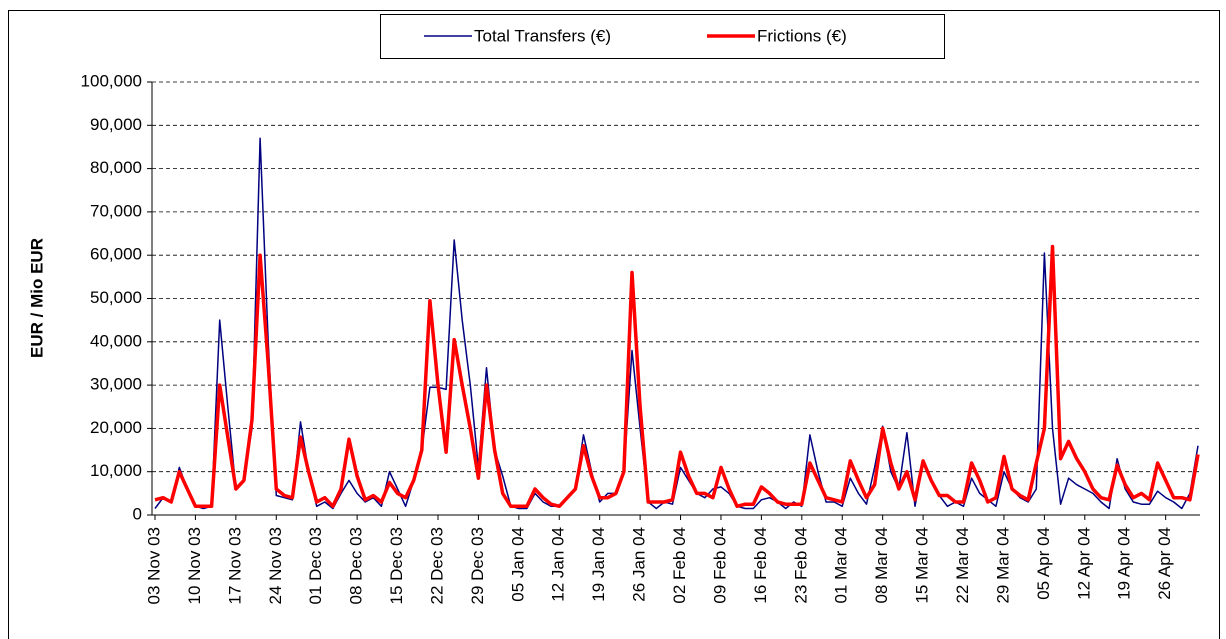  I want to click on x-tick-label: 26 Apr 04, so click(1164, 563).